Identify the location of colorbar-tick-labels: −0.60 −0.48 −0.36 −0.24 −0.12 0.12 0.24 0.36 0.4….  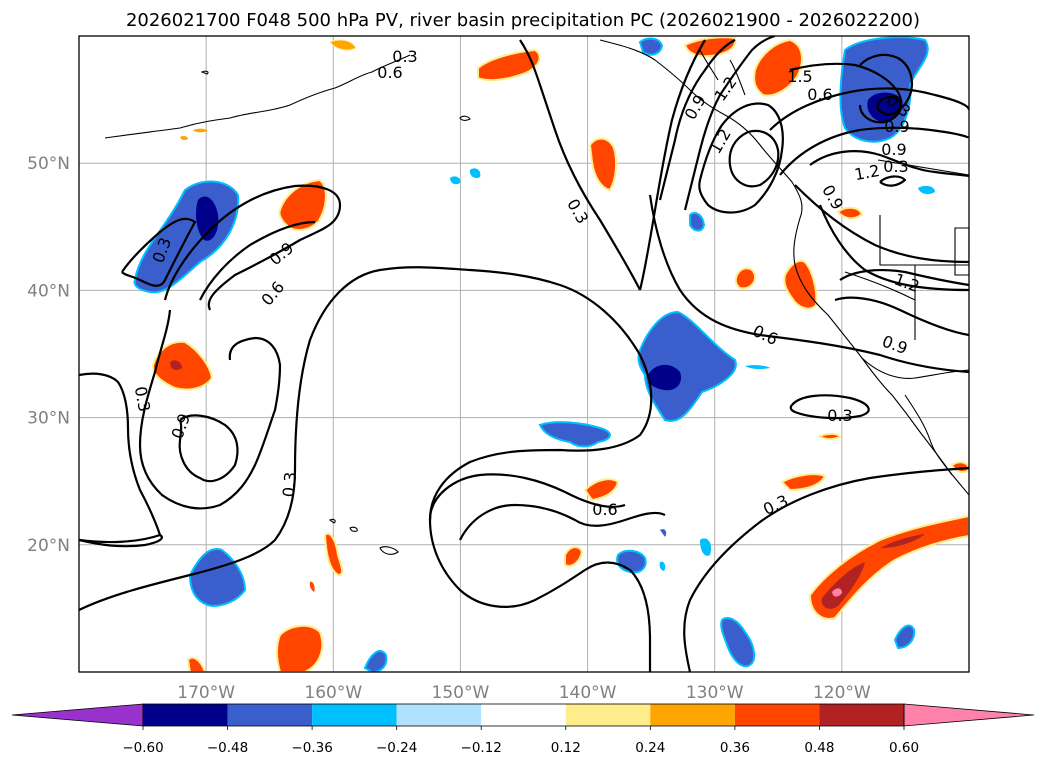
(520, 741).